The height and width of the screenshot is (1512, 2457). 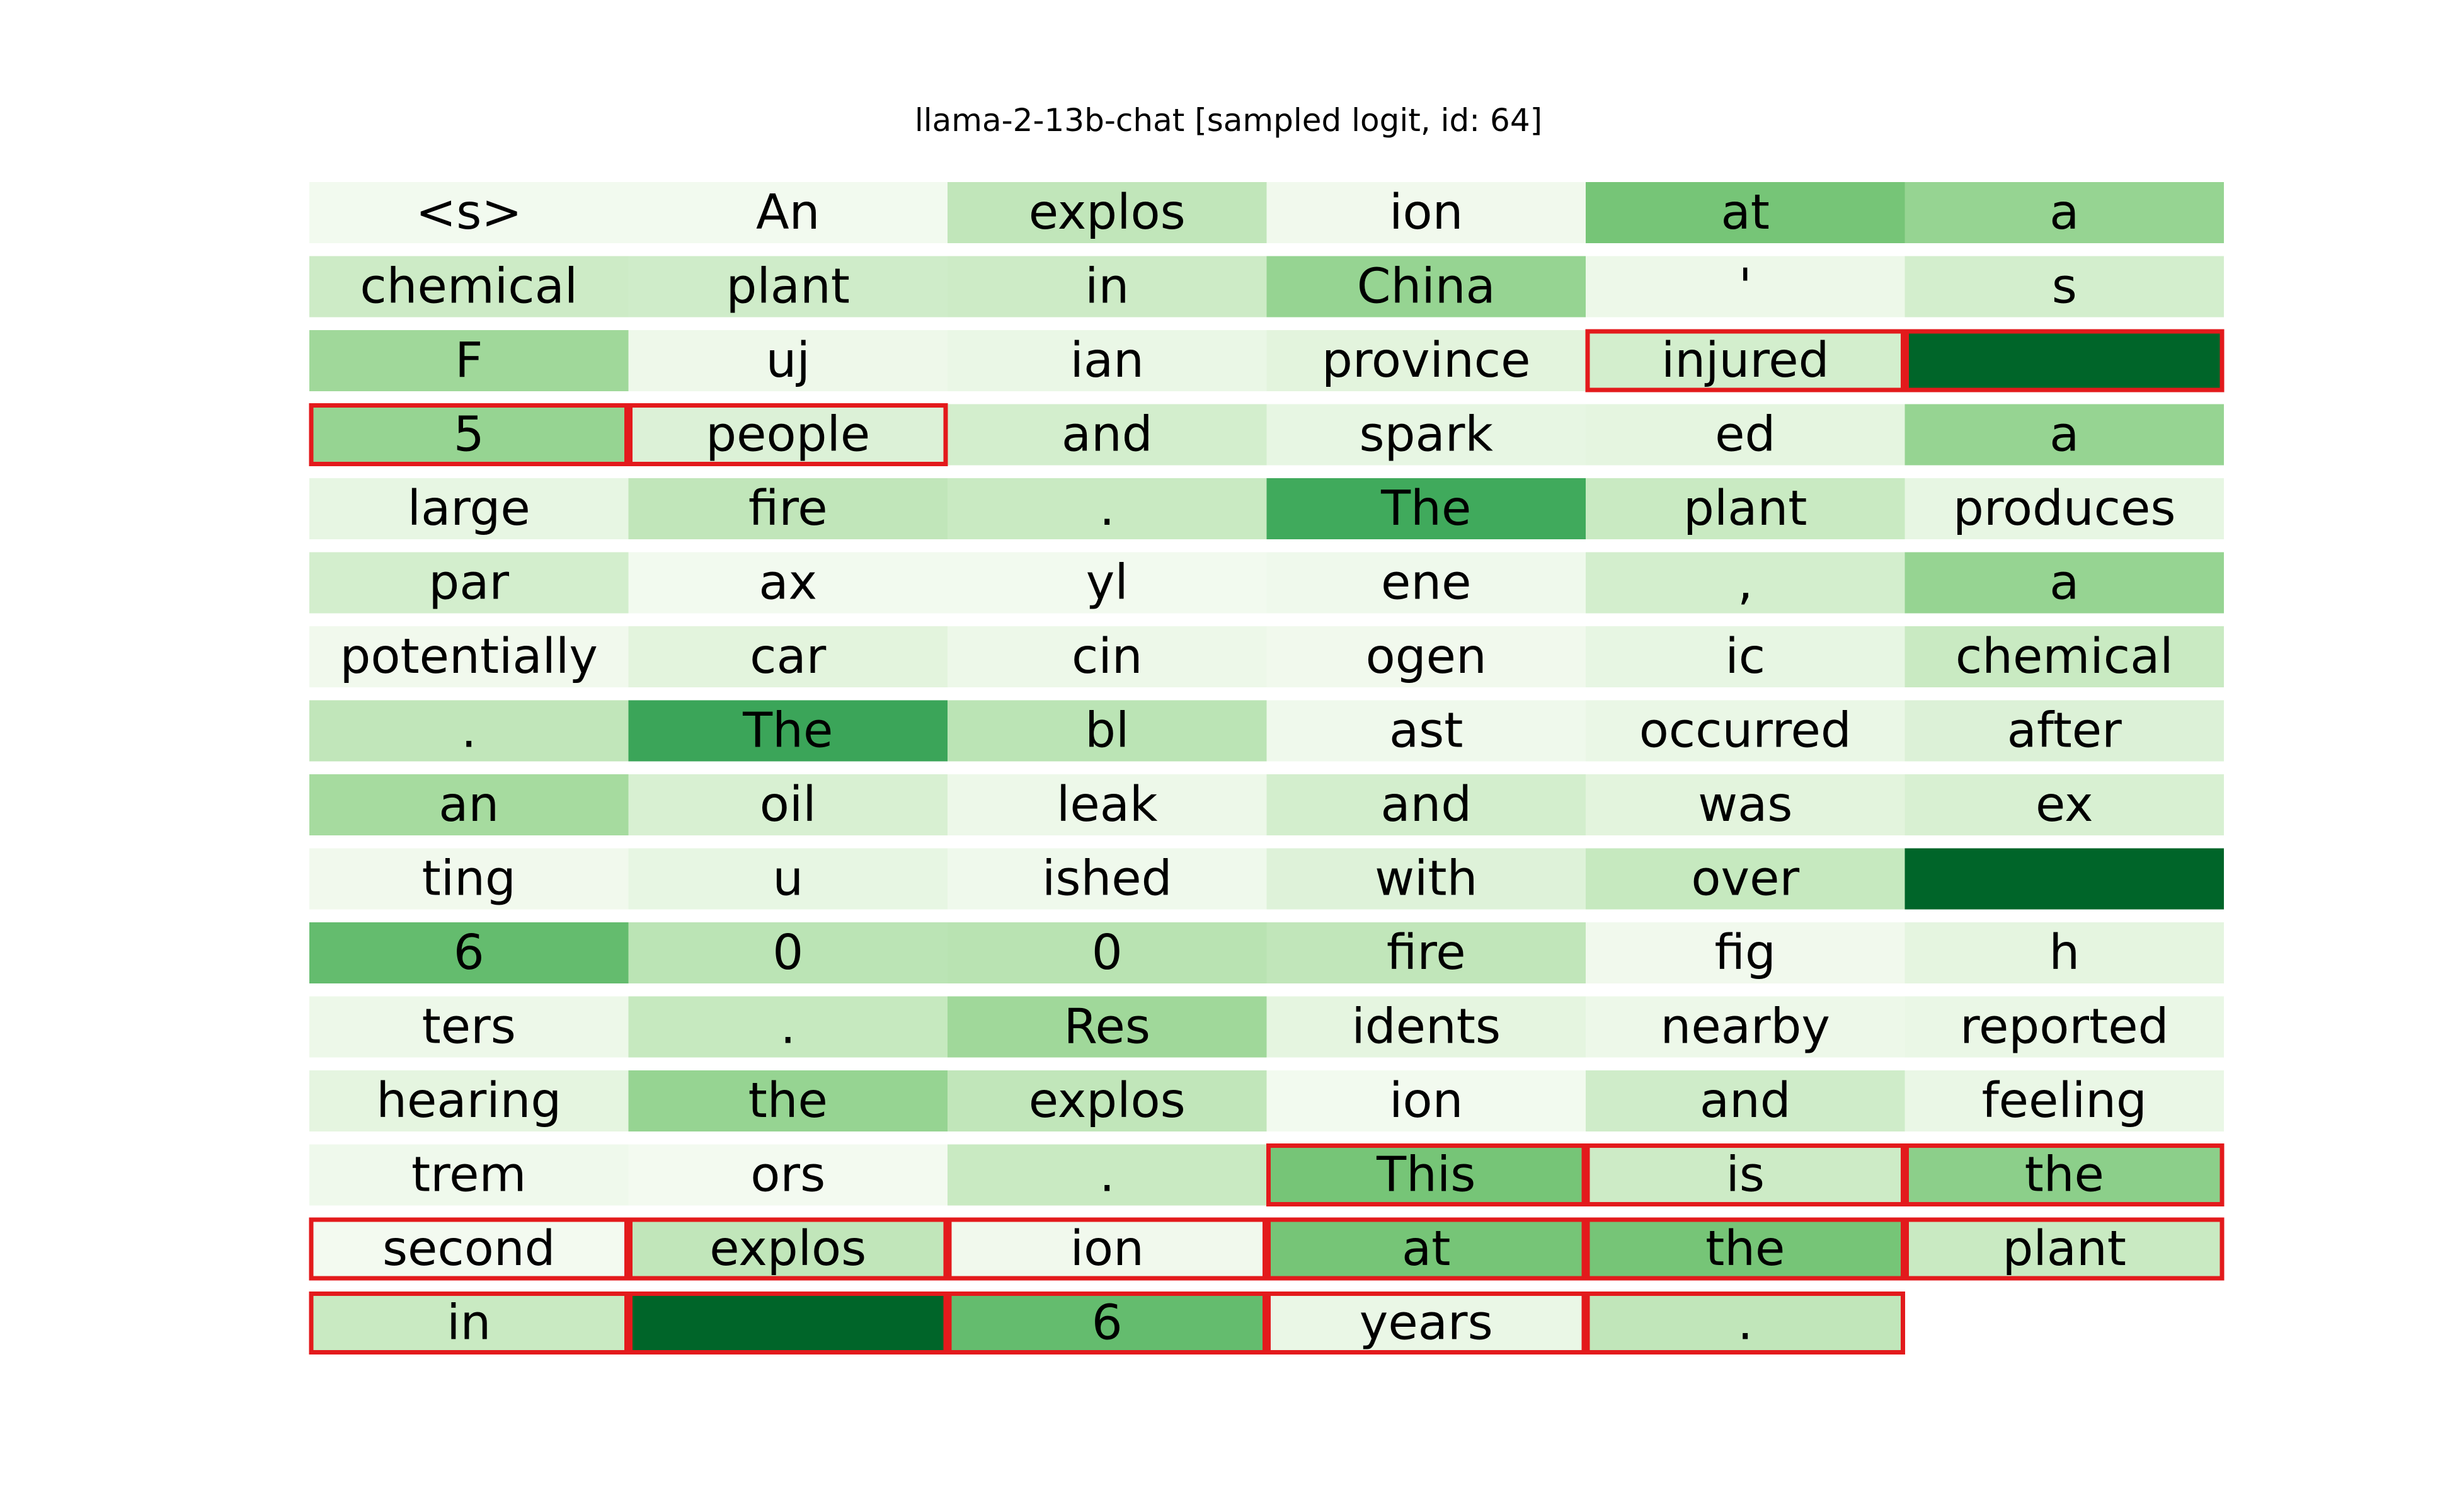 I want to click on cell-token-label: ., so click(x=1745, y=1323).